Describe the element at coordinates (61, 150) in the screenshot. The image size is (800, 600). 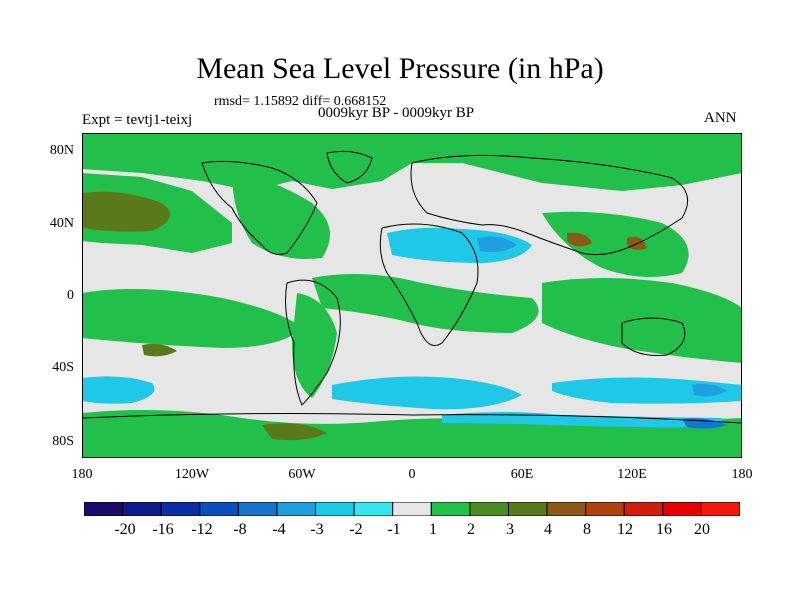
I see `lat-label-80n: 80N` at that location.